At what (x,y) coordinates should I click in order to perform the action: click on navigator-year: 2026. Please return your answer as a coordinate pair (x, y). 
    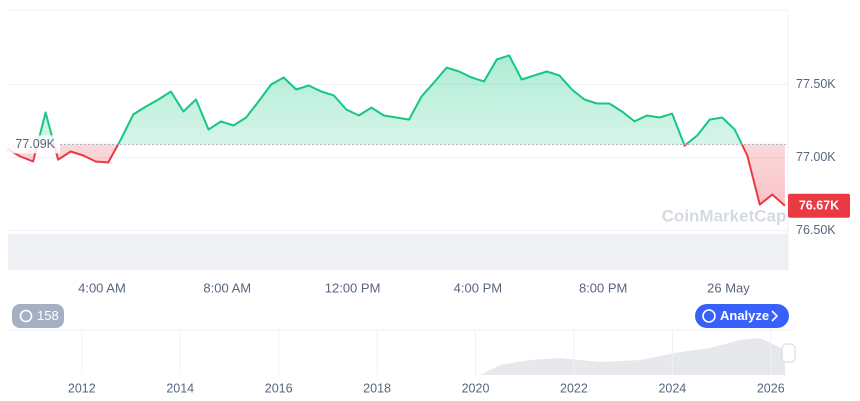
    Looking at the image, I should click on (771, 388).